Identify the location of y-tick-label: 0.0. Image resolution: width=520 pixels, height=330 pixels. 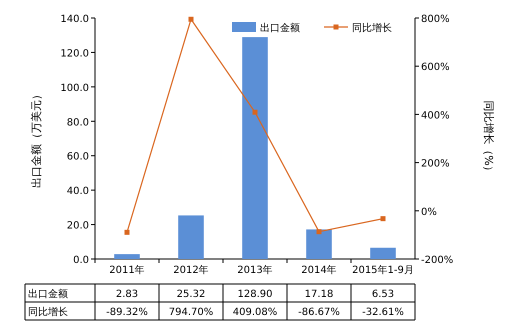
(81, 260).